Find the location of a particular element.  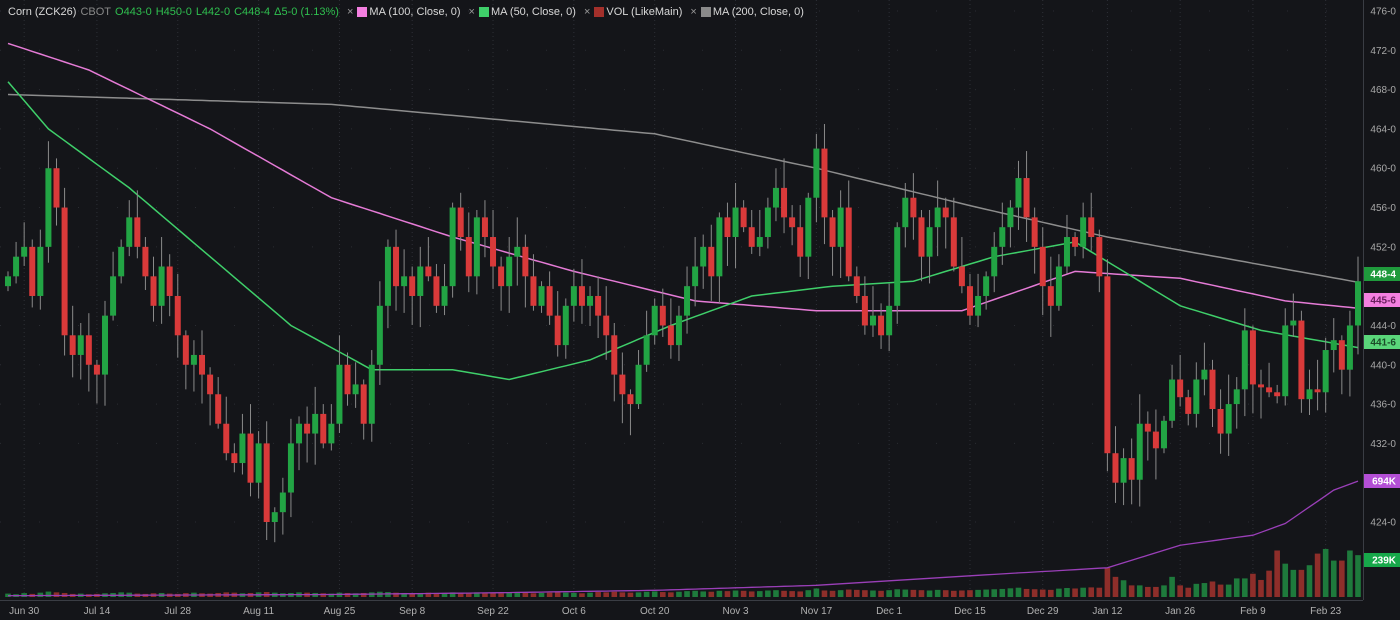

legend-volume: VOL (LikeMain) is located at coordinates (638, 12).